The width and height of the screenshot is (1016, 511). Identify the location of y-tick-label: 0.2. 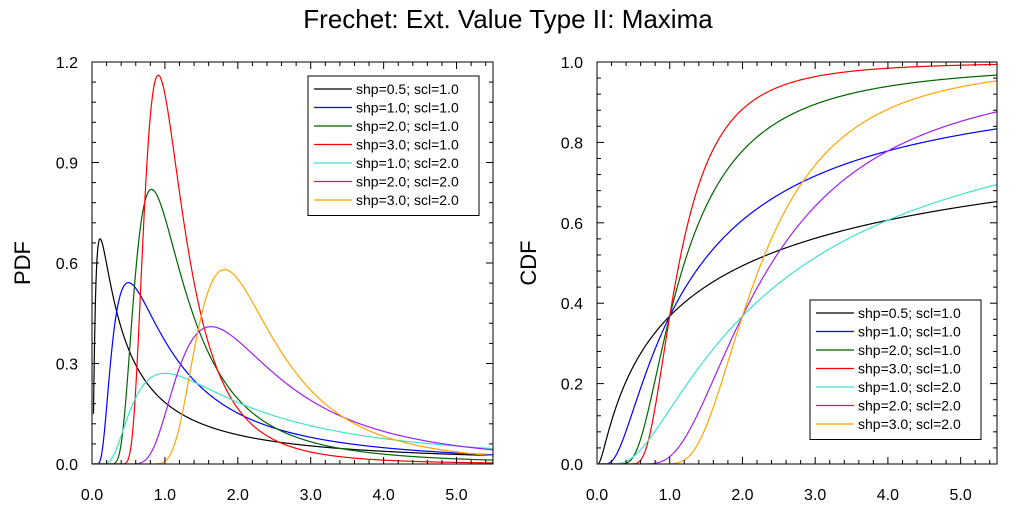
(572, 385).